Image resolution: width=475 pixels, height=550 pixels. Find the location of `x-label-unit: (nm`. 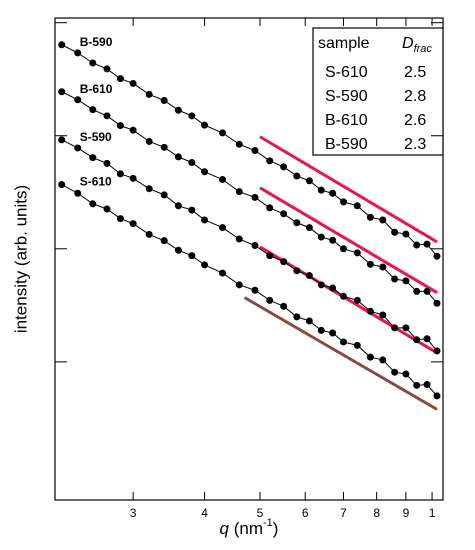

x-label-unit: (nm is located at coordinates (246, 528).